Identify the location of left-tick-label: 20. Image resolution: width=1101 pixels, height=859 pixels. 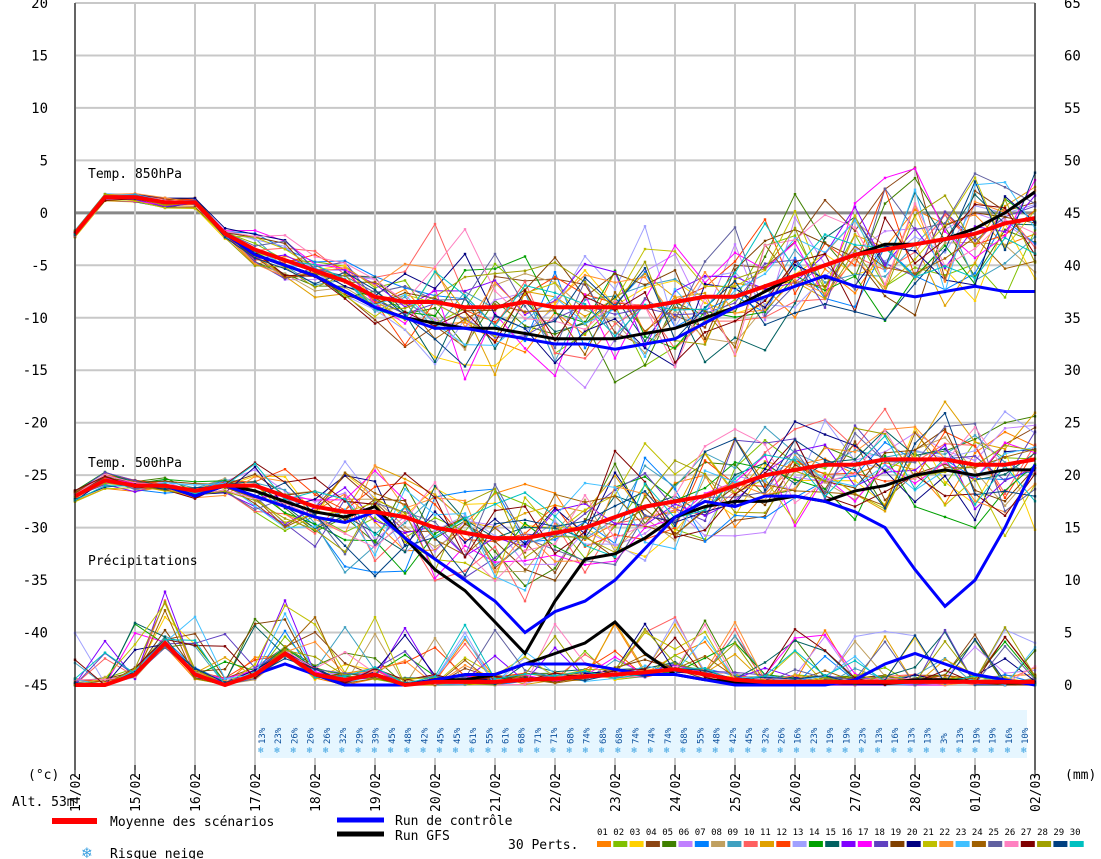
(39, 6).